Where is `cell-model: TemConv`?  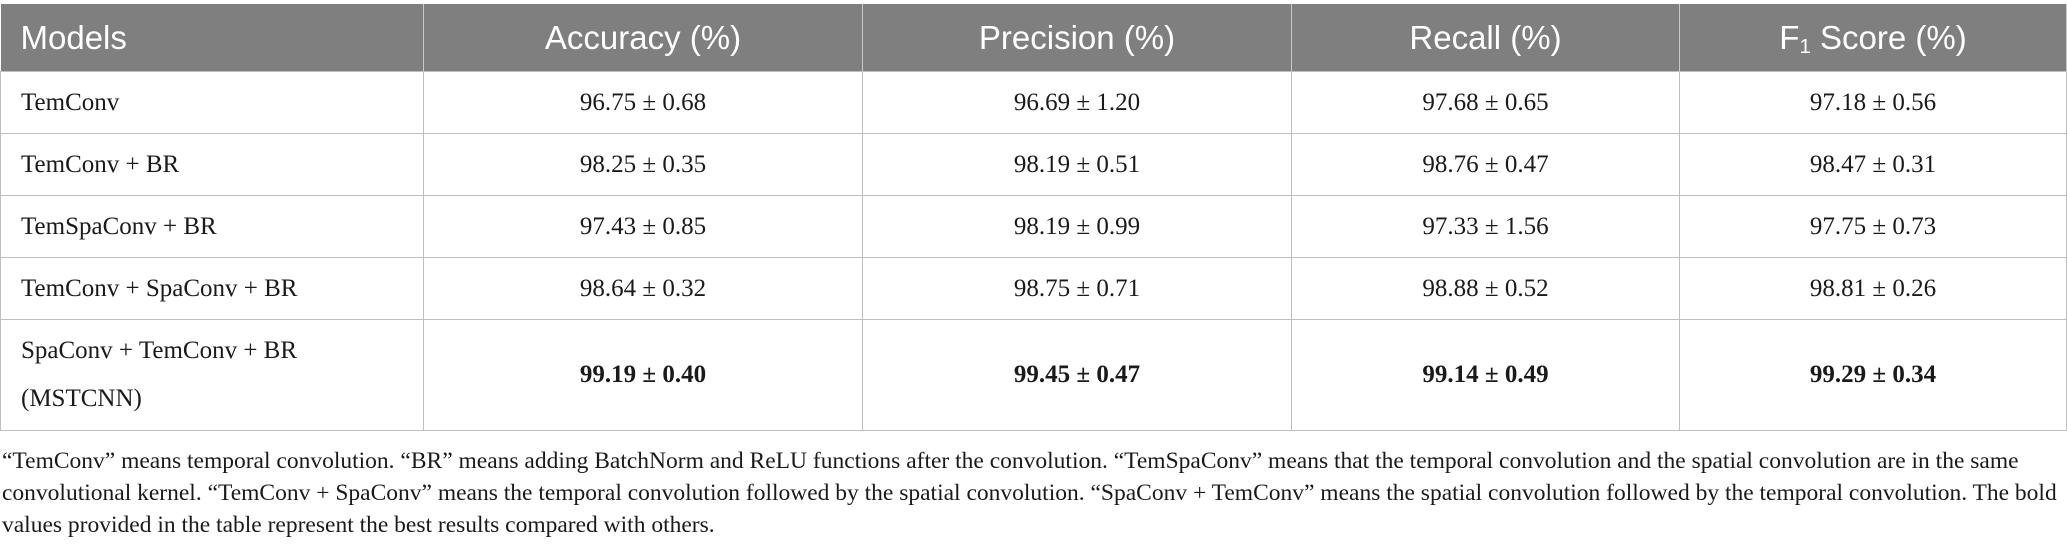
cell-model: TemConv is located at coordinates (212, 102).